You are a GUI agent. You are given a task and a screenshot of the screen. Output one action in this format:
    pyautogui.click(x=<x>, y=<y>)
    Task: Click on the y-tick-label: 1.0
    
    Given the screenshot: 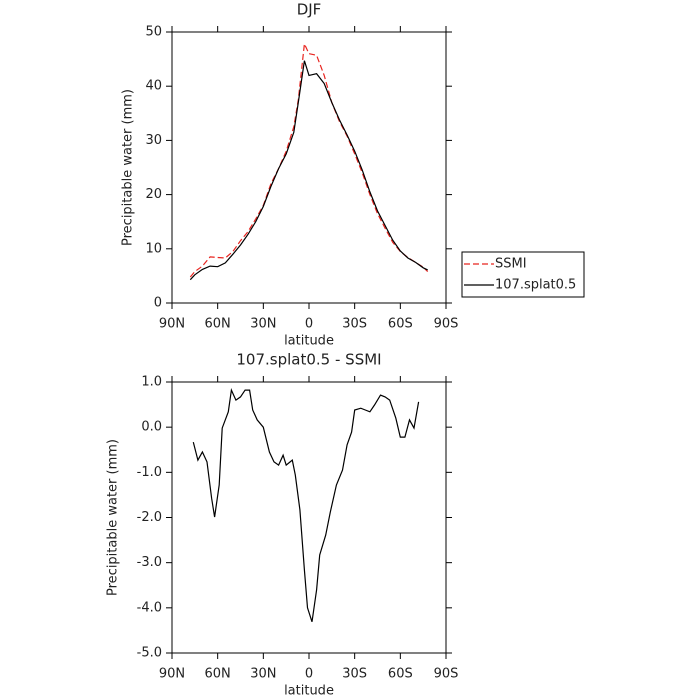 What is the action you would take?
    pyautogui.click(x=151, y=382)
    